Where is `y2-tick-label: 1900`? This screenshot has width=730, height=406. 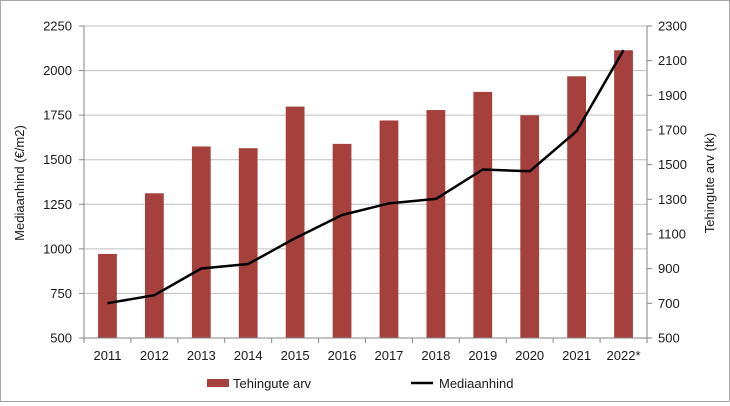
y2-tick-label: 1900 is located at coordinates (672, 95).